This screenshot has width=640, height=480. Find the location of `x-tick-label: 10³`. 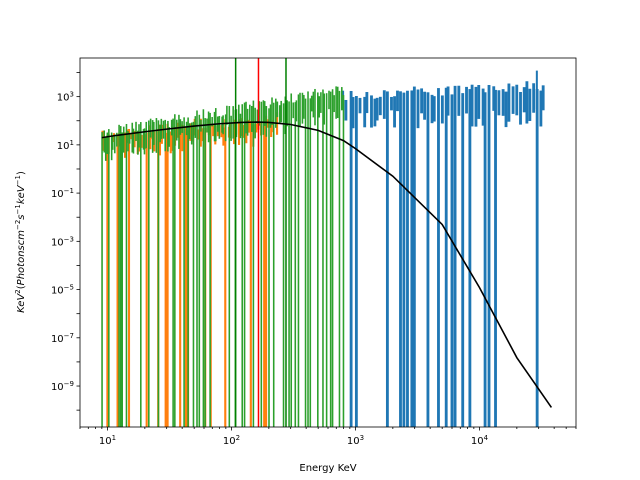

x-tick-label: 10³ is located at coordinates (355, 440).